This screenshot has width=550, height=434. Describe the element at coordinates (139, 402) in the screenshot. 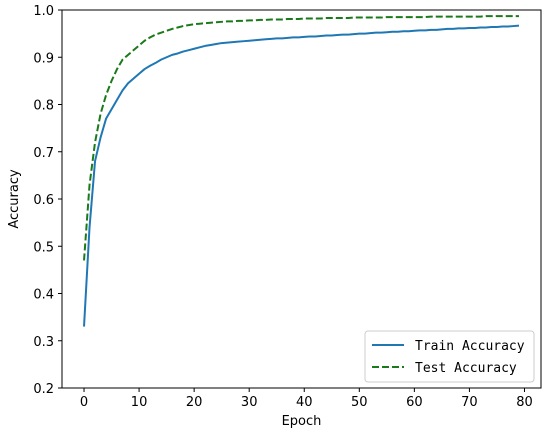

I see `x-tick-label: 10` at that location.